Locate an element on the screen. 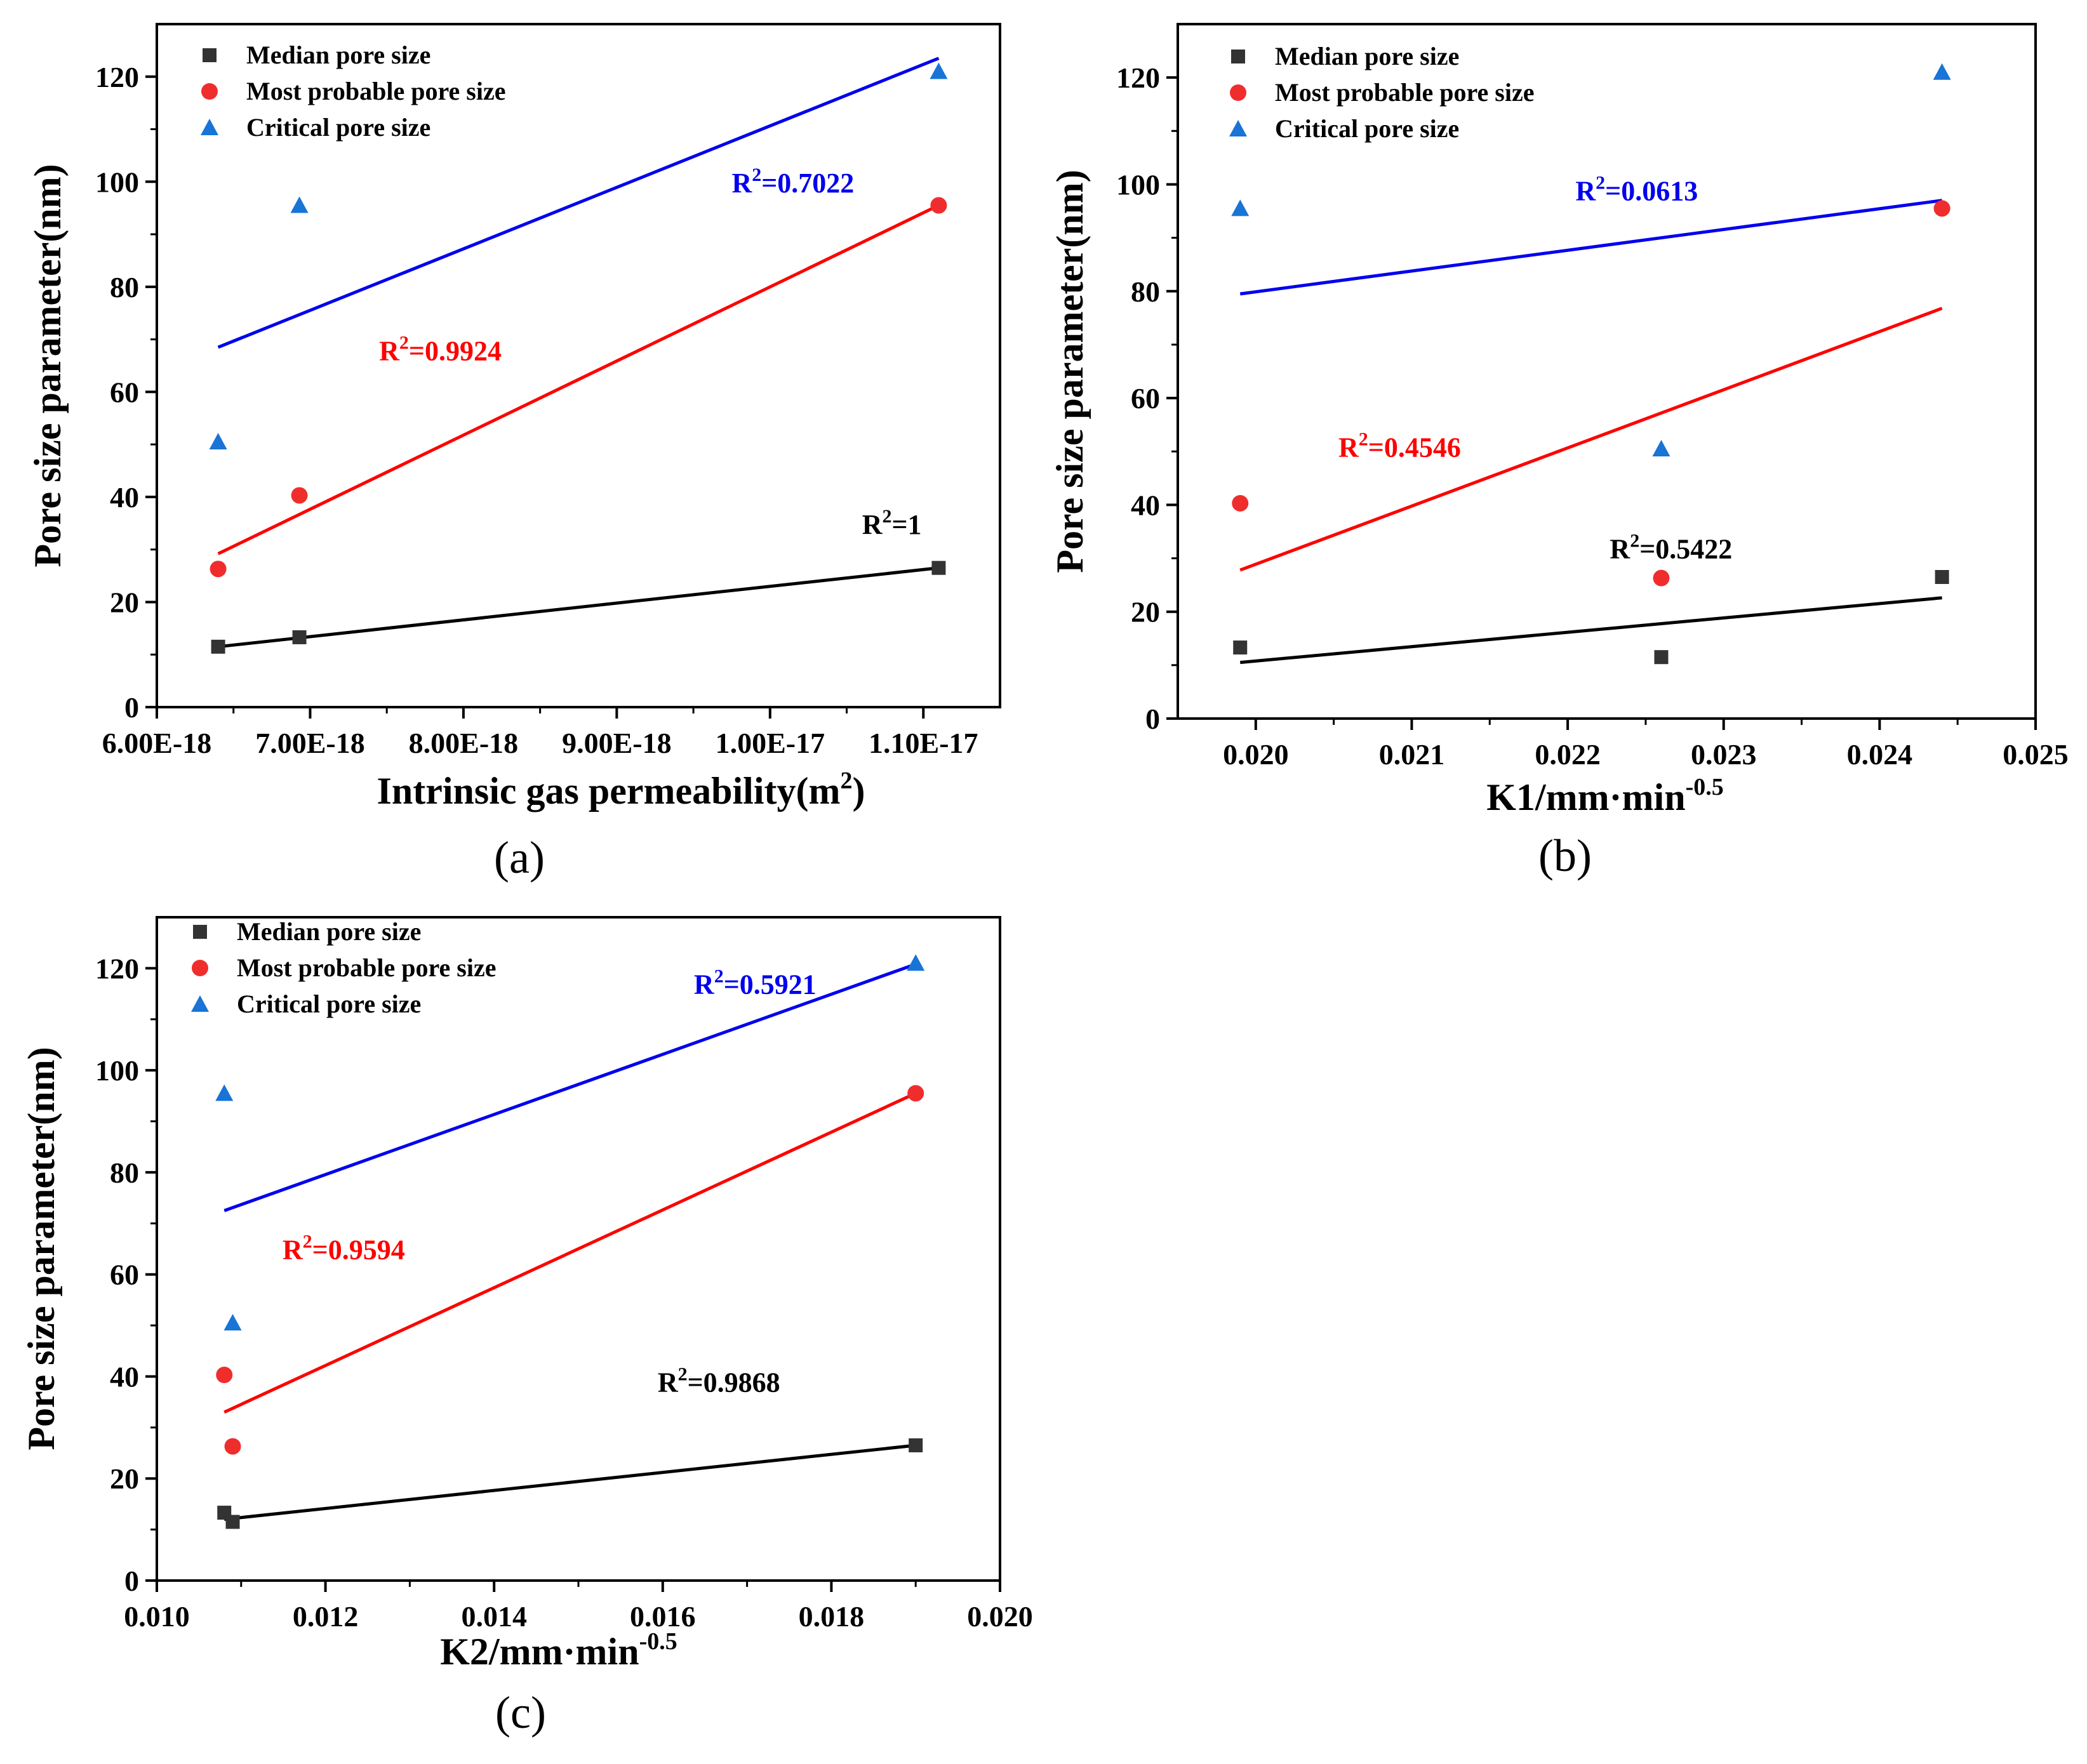  x-tick-label: 0.012 is located at coordinates (326, 1616).